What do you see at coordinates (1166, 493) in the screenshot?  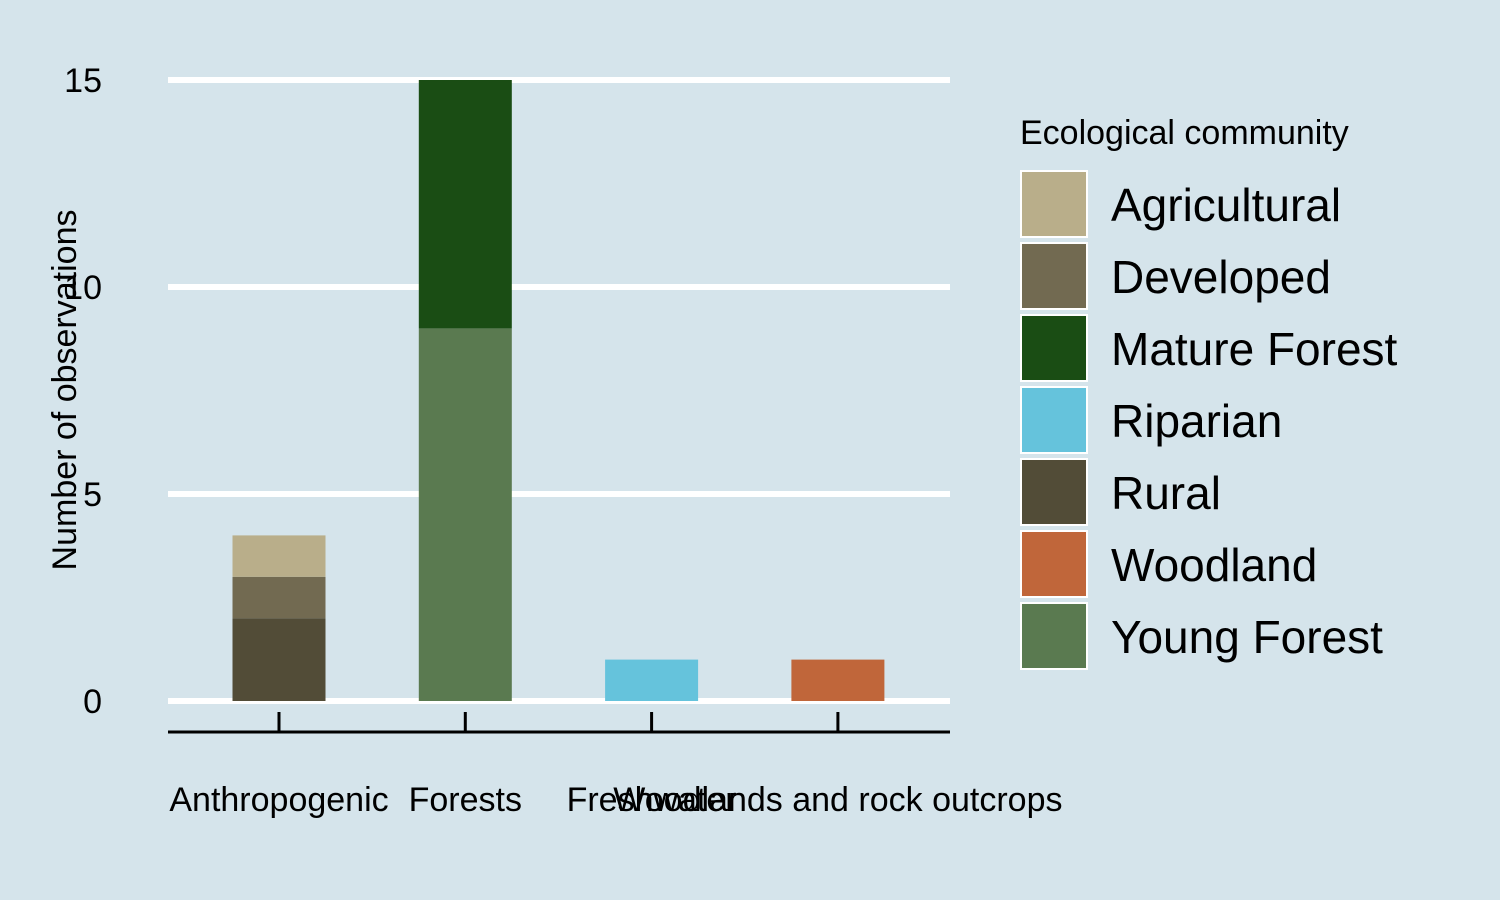 I see `legend-label: Rural` at bounding box center [1166, 493].